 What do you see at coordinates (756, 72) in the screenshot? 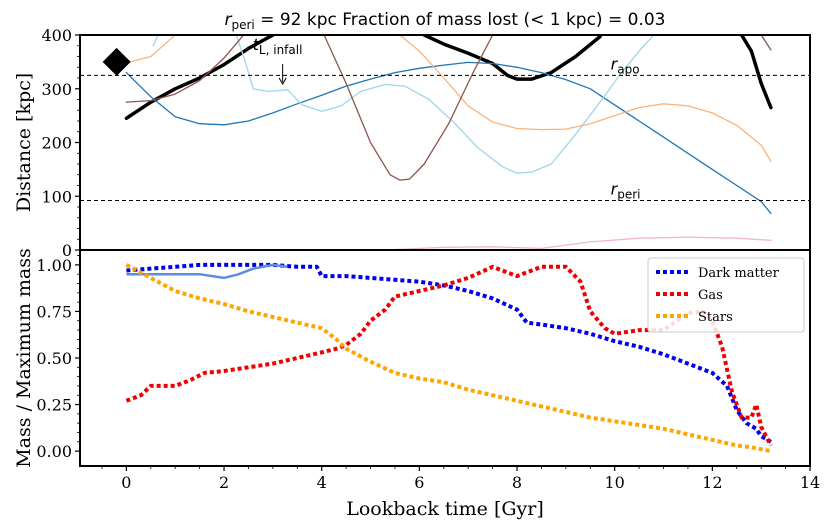
I see `host-orbit-thick-3-line` at bounding box center [756, 72].